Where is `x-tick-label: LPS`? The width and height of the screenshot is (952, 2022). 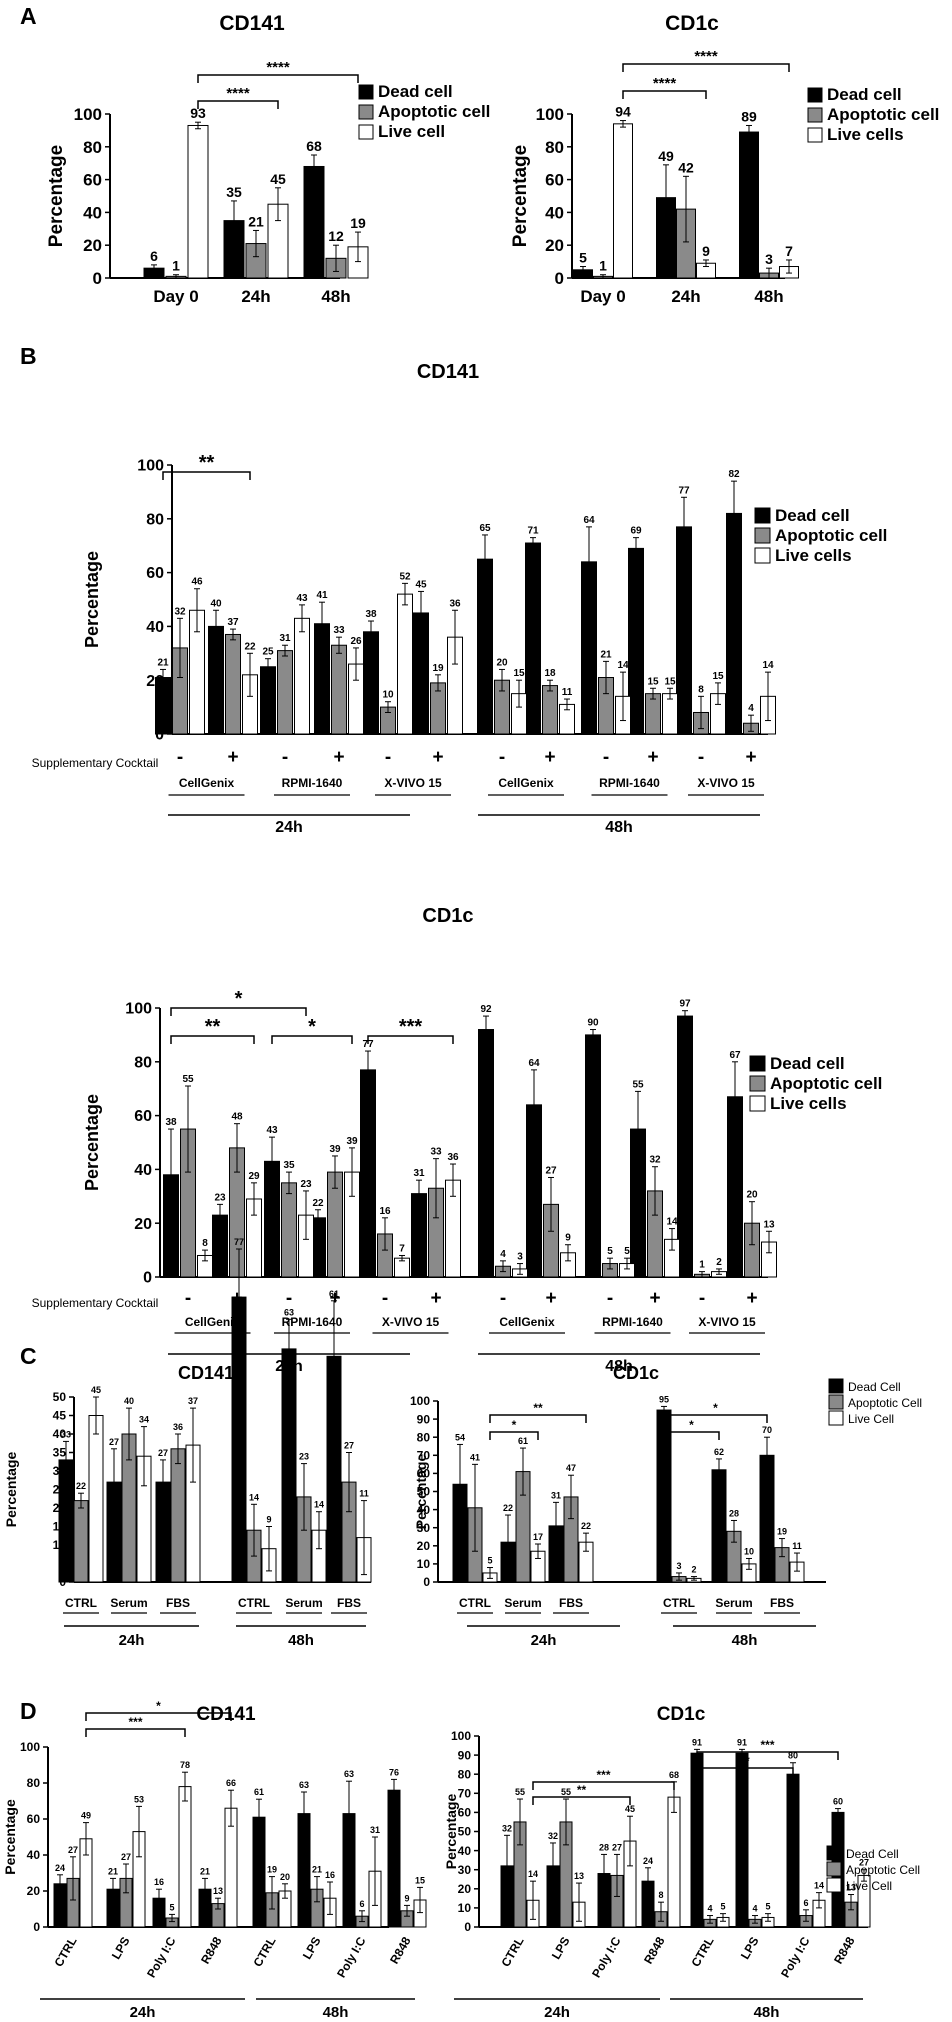
x-tick-label: LPS is located at coordinates (312, 1948).